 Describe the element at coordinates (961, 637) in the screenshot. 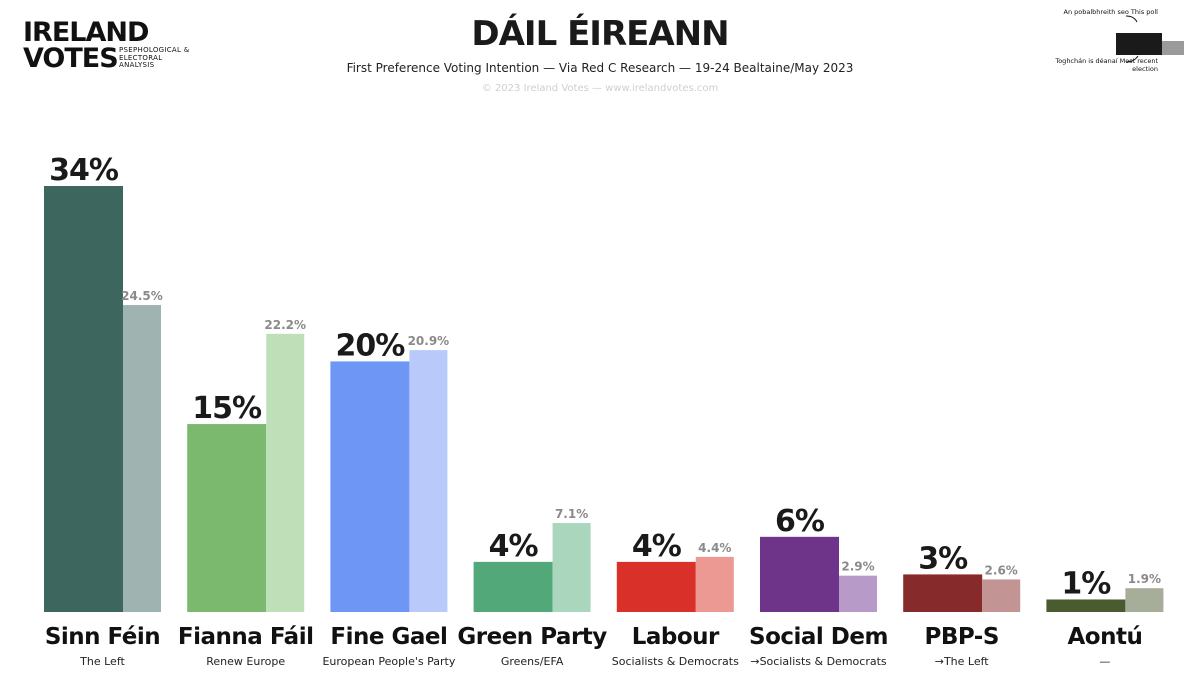

I see `category-label-pbp-s: PBP-S` at that location.